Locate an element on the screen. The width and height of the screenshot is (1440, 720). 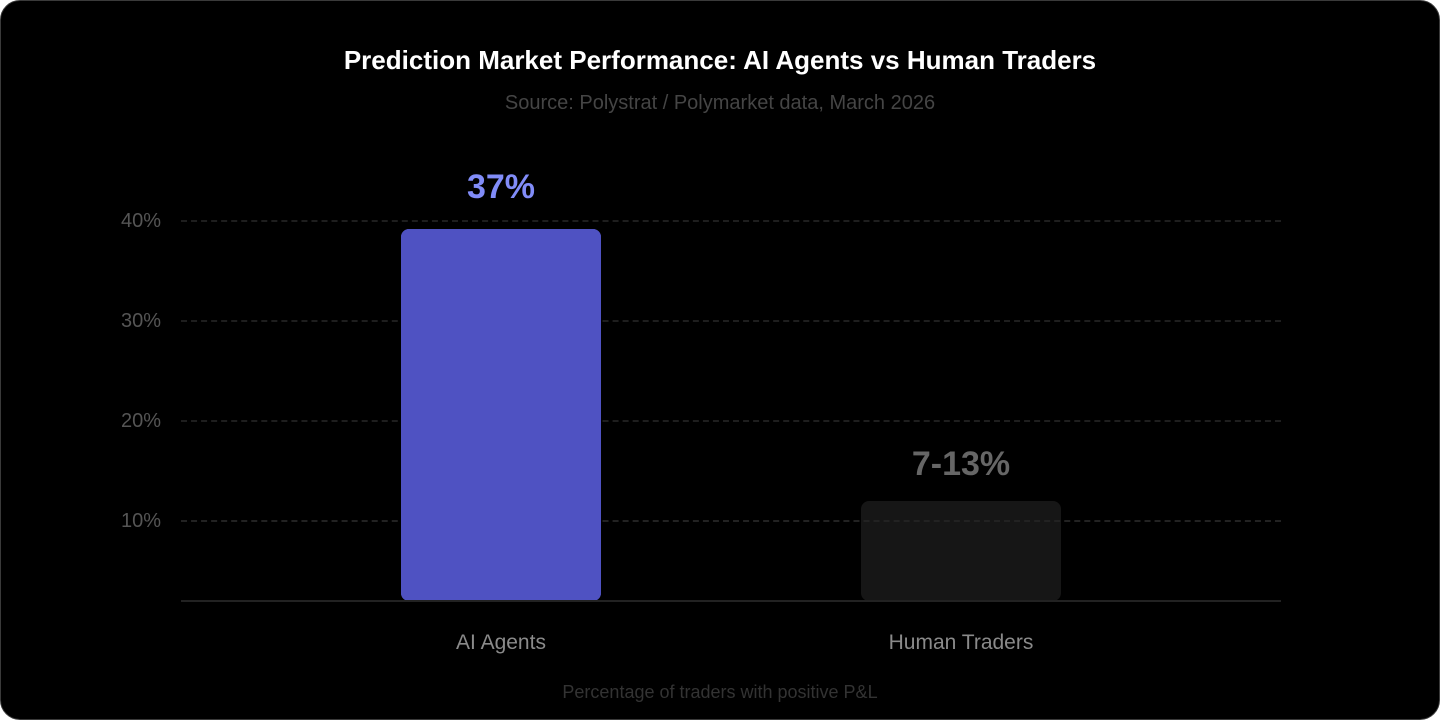
y-tick-30: 30% is located at coordinates (140, 321).